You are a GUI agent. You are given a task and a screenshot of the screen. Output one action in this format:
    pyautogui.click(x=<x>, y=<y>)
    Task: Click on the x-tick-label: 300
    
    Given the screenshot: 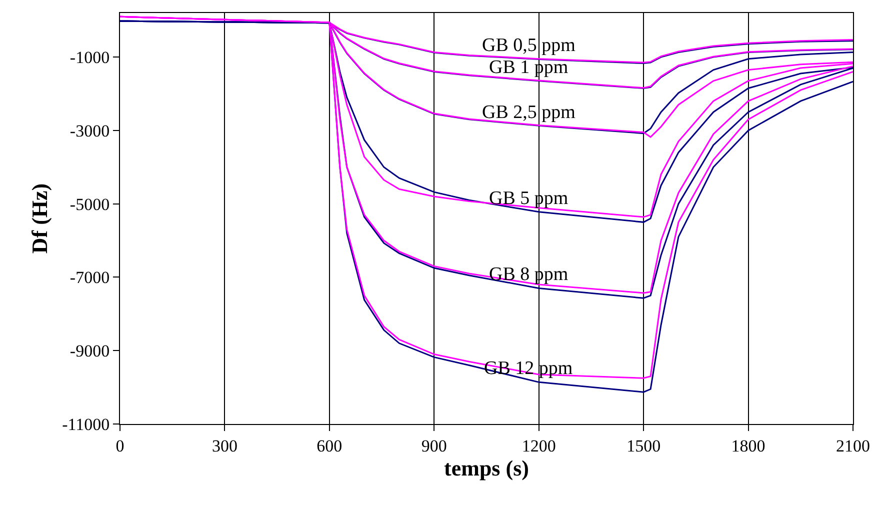 What is the action you would take?
    pyautogui.click(x=225, y=446)
    